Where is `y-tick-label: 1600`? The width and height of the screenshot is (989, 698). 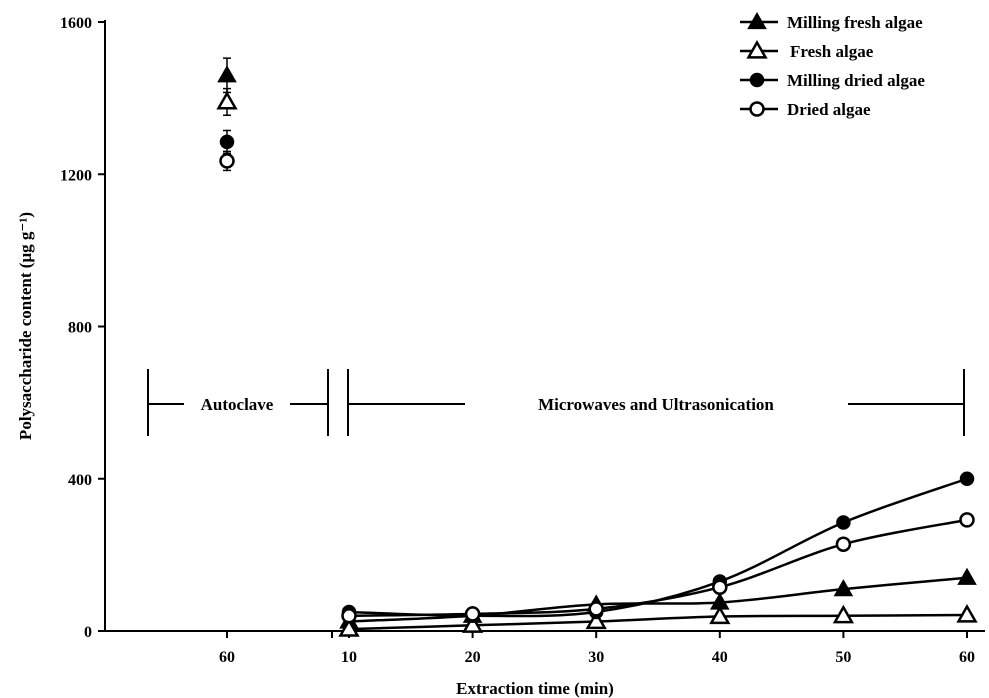 y-tick-label: 1600 is located at coordinates (76, 23).